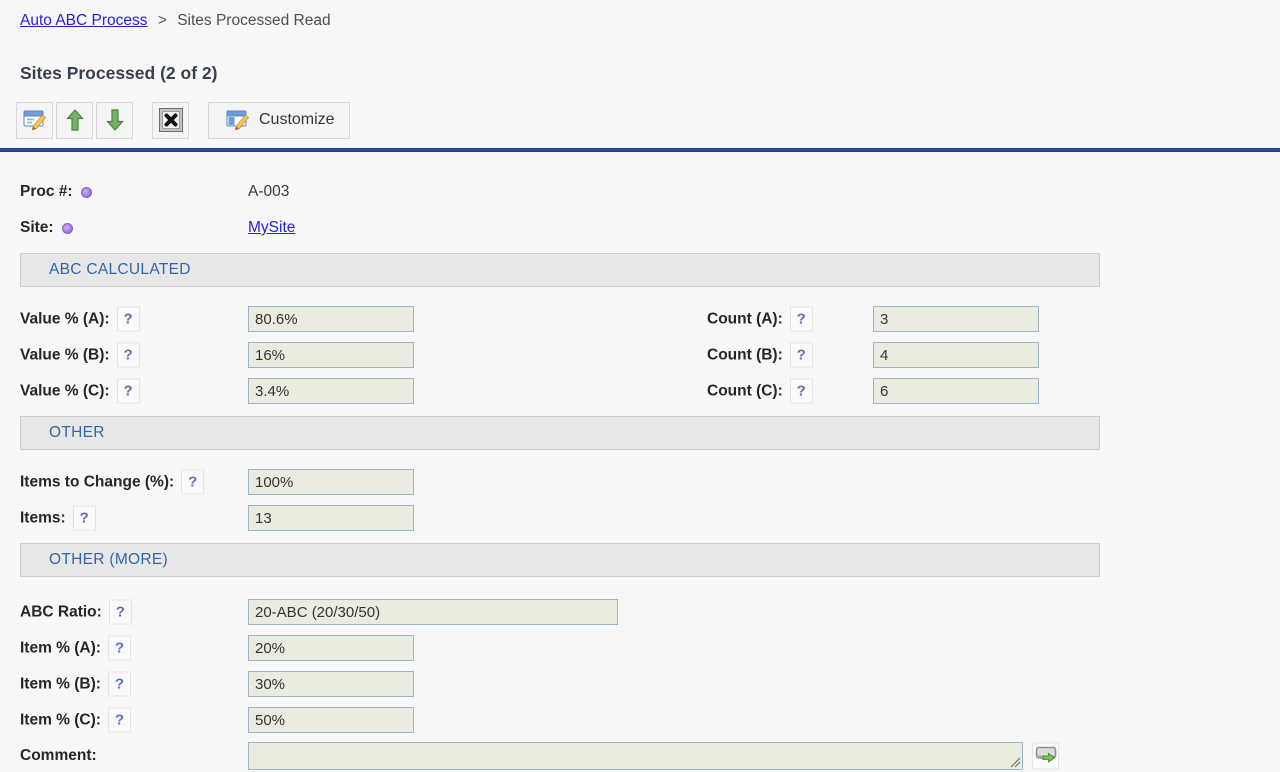  Describe the element at coordinates (272, 227) in the screenshot. I see `site-link: MySite` at that location.